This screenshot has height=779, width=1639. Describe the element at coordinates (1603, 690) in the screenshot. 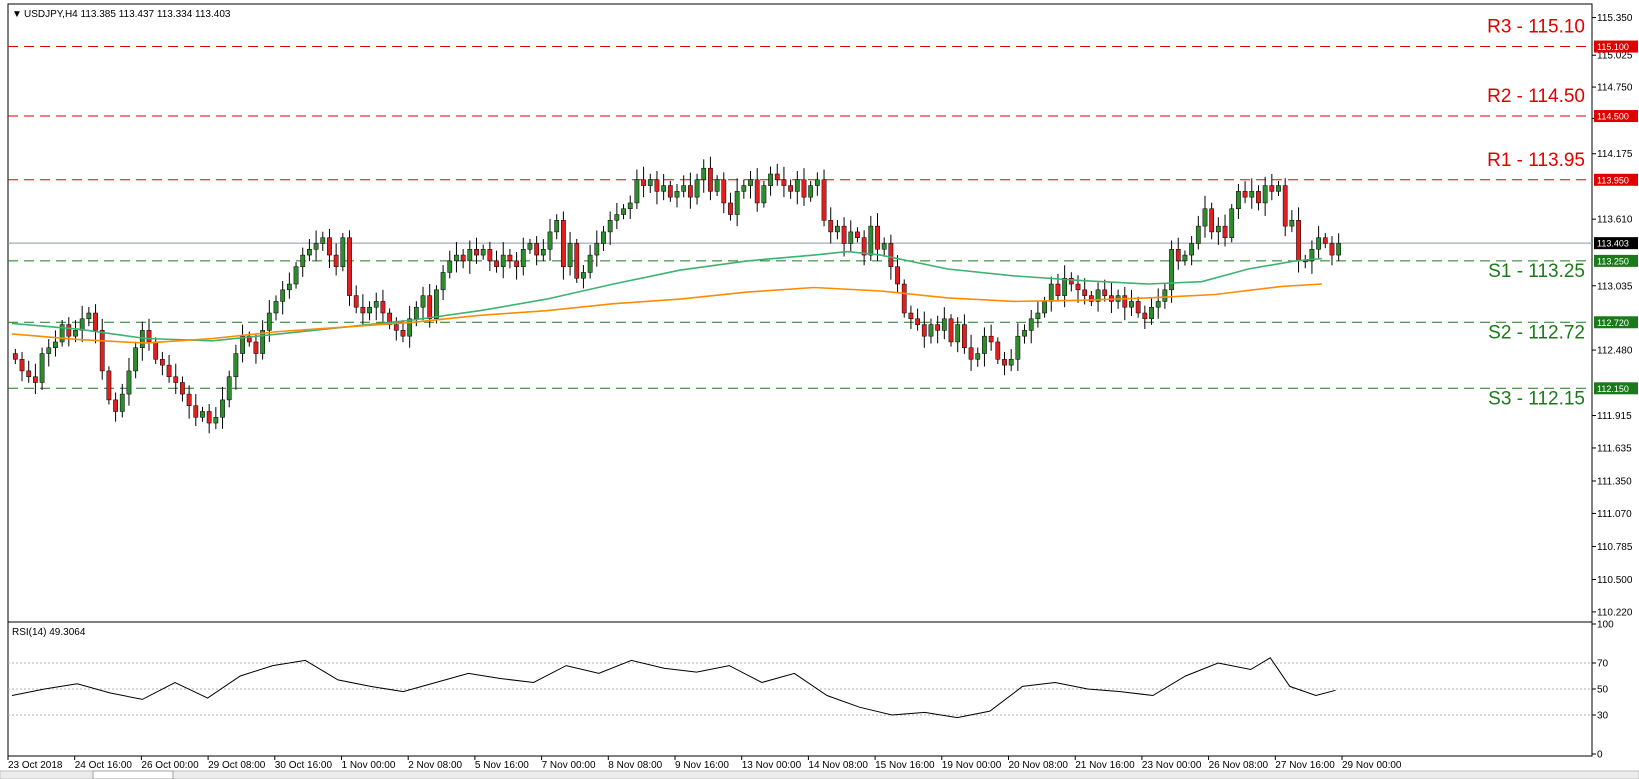

I see `rsi-tick-label-2: 50` at that location.